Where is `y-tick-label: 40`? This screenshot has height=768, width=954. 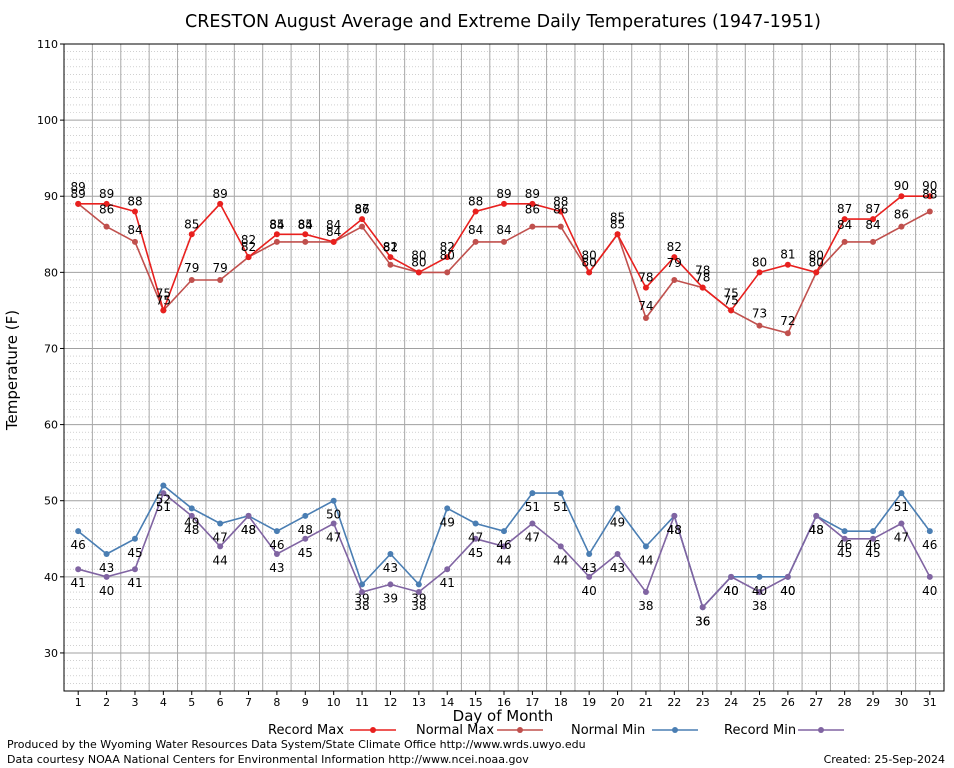 y-tick-label: 40 is located at coordinates (51, 577).